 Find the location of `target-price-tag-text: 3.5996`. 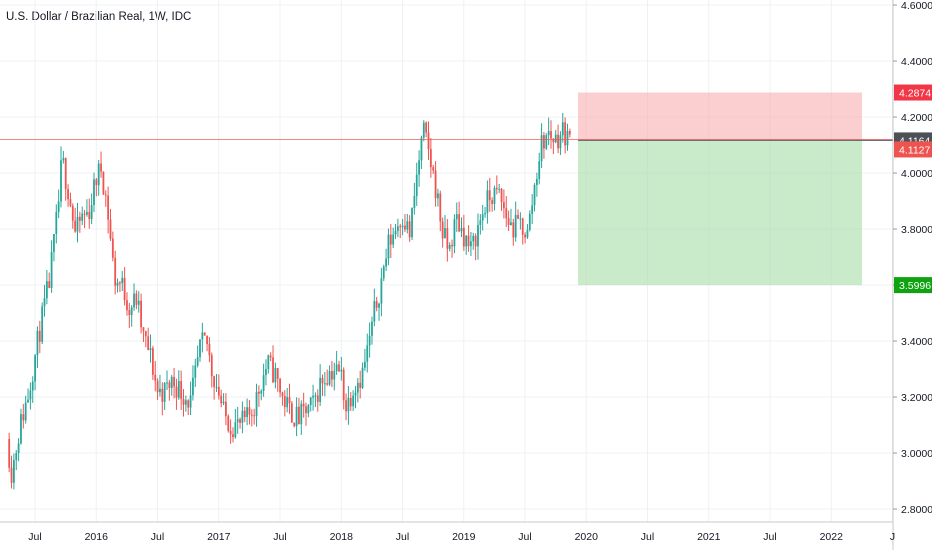

target-price-tag-text: 3.5996 is located at coordinates (915, 286).